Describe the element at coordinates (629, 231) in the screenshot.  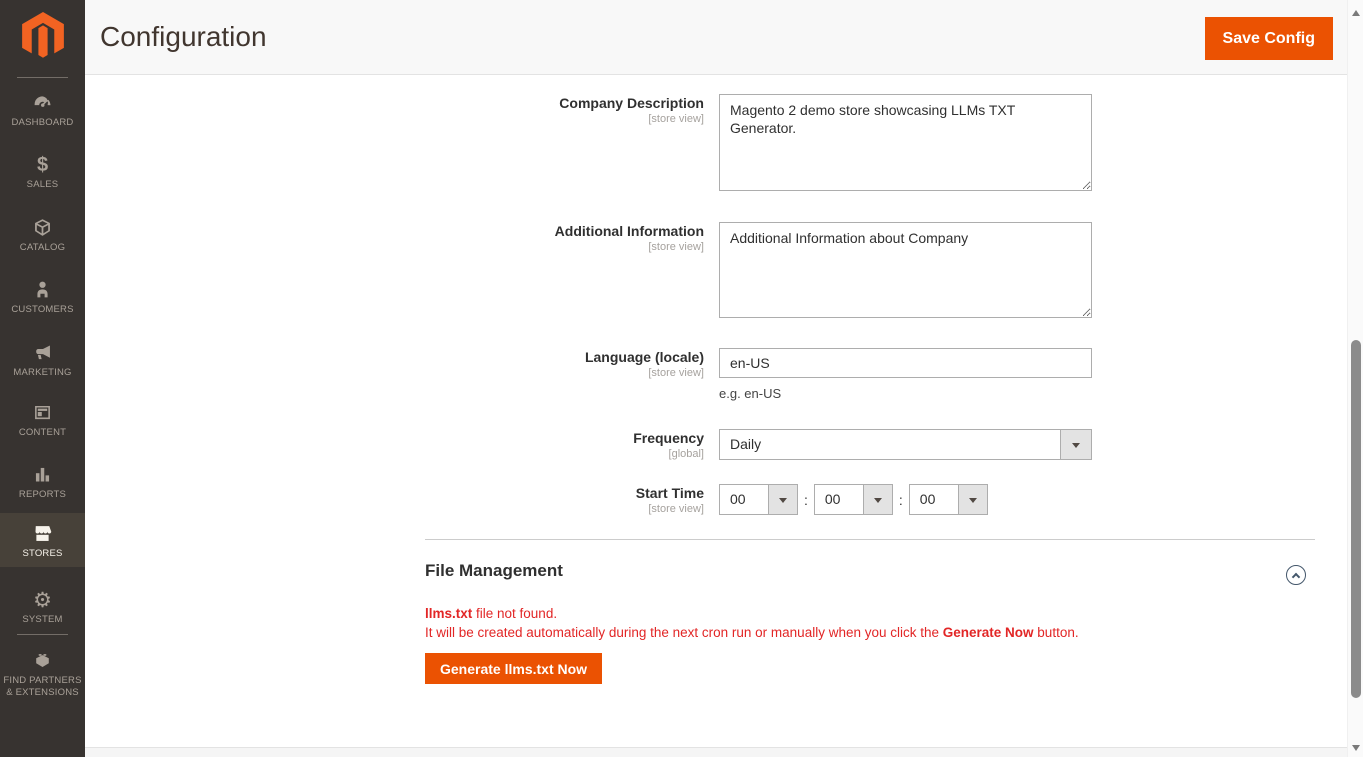
I see `field-label: Additional Information` at that location.